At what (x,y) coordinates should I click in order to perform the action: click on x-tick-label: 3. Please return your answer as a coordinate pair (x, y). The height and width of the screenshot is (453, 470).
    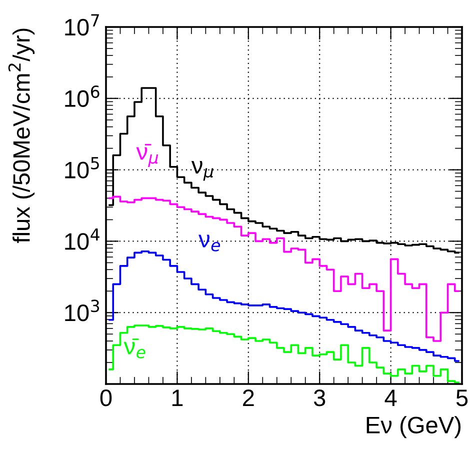
    Looking at the image, I should click on (320, 397).